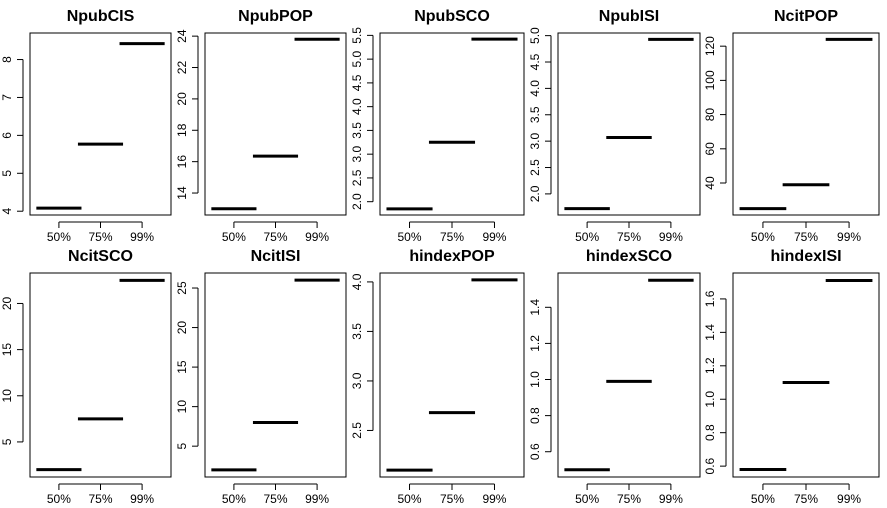  What do you see at coordinates (357, 35) in the screenshot?
I see `y-tick-label: 5.5` at bounding box center [357, 35].